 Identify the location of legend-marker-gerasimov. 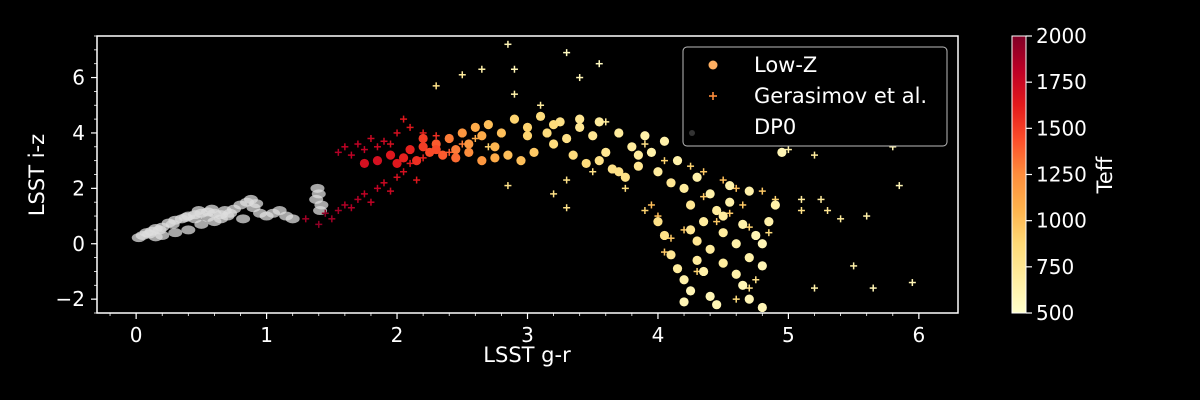
(713, 96).